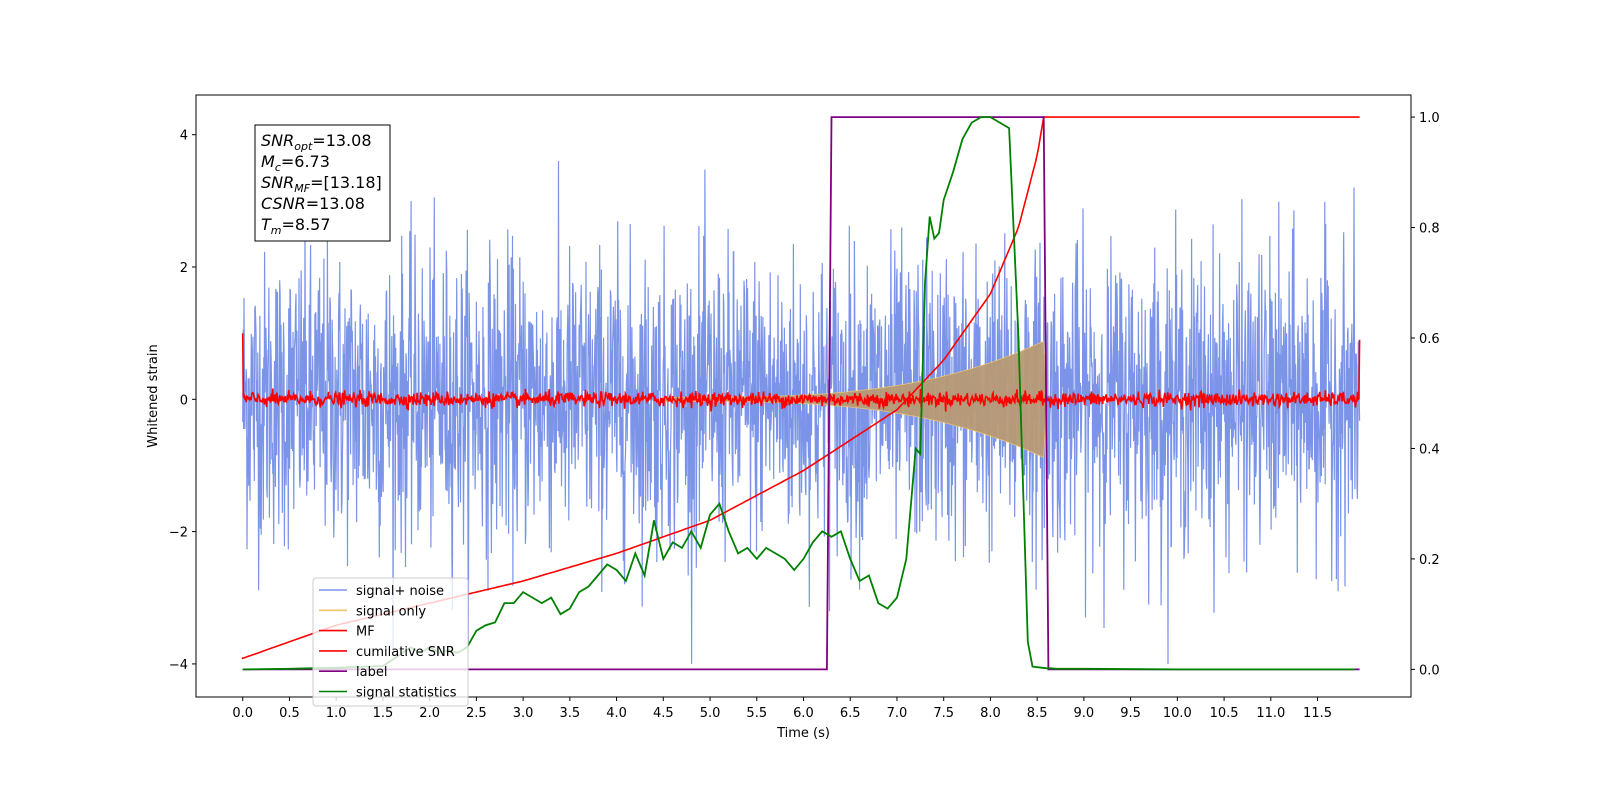 This screenshot has width=1600, height=800. Describe the element at coordinates (295, 163) in the screenshot. I see `mc-text: Mc=6.73` at that location.